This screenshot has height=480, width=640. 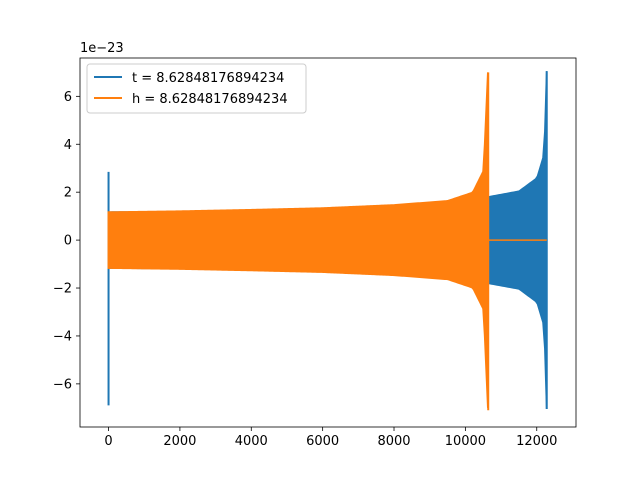 I want to click on y-axis: −6 −4 −2 0 2 4 6, so click(x=66, y=241).